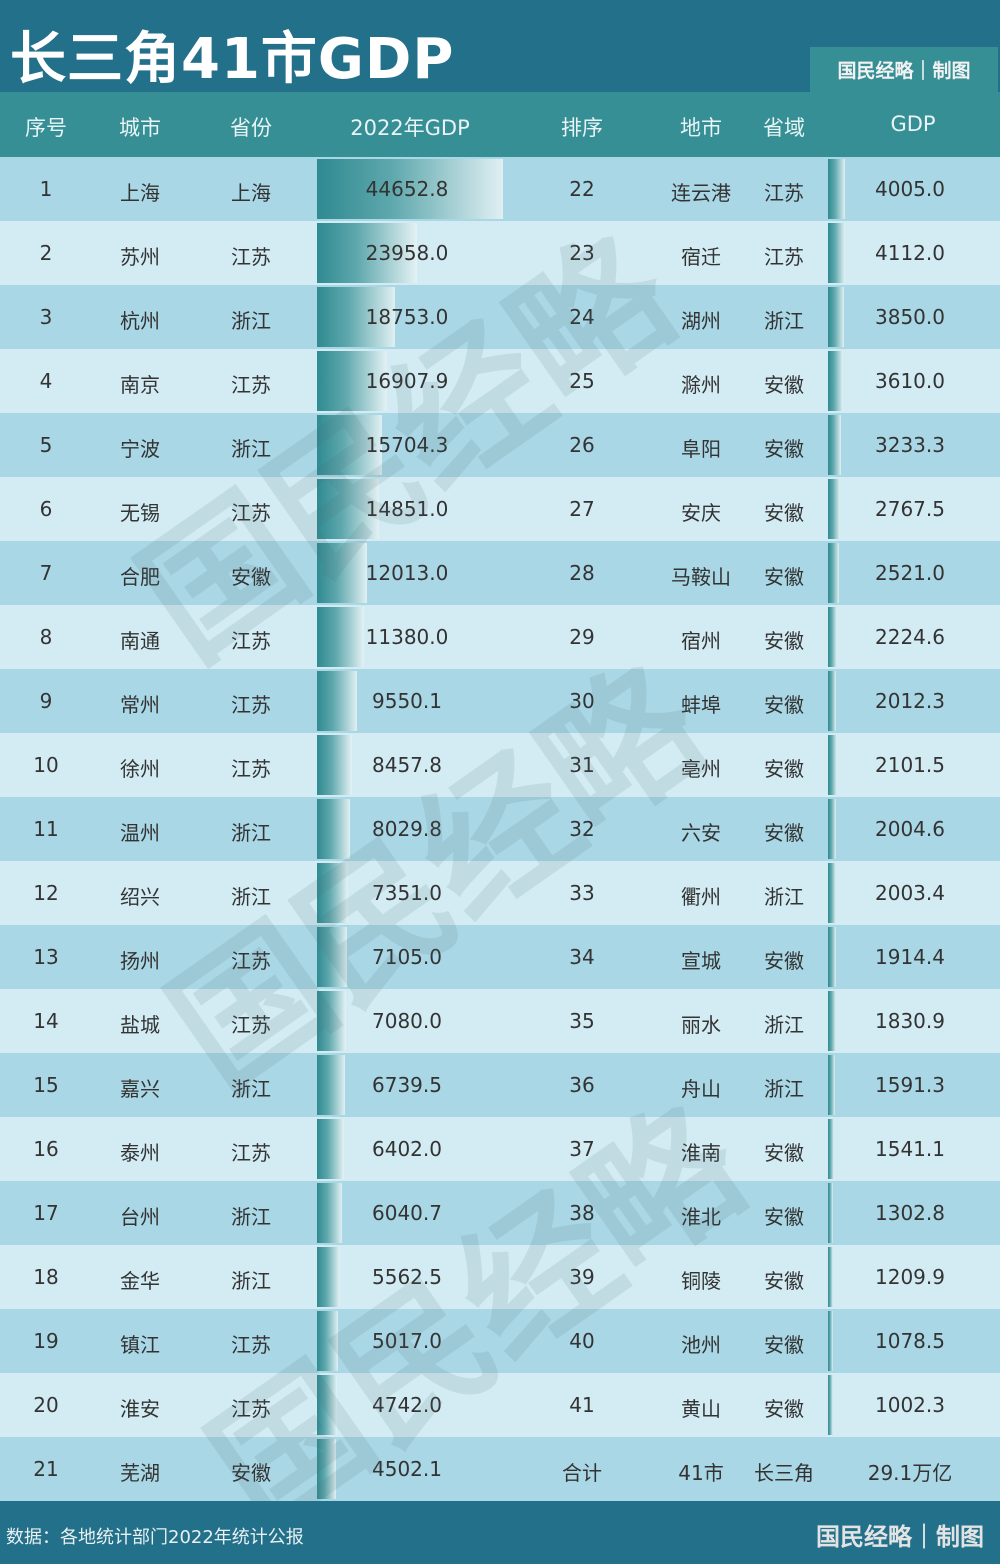 The height and width of the screenshot is (1564, 1000). I want to click on city-cell: 马鞍山, so click(701, 577).